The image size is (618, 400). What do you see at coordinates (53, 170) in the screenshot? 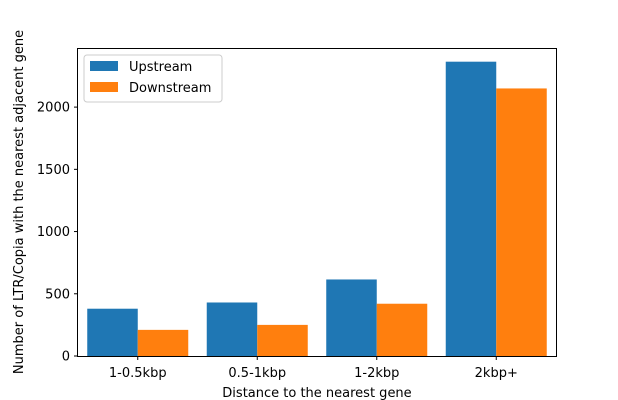
I see `y-tick-label: 1500` at bounding box center [53, 170].